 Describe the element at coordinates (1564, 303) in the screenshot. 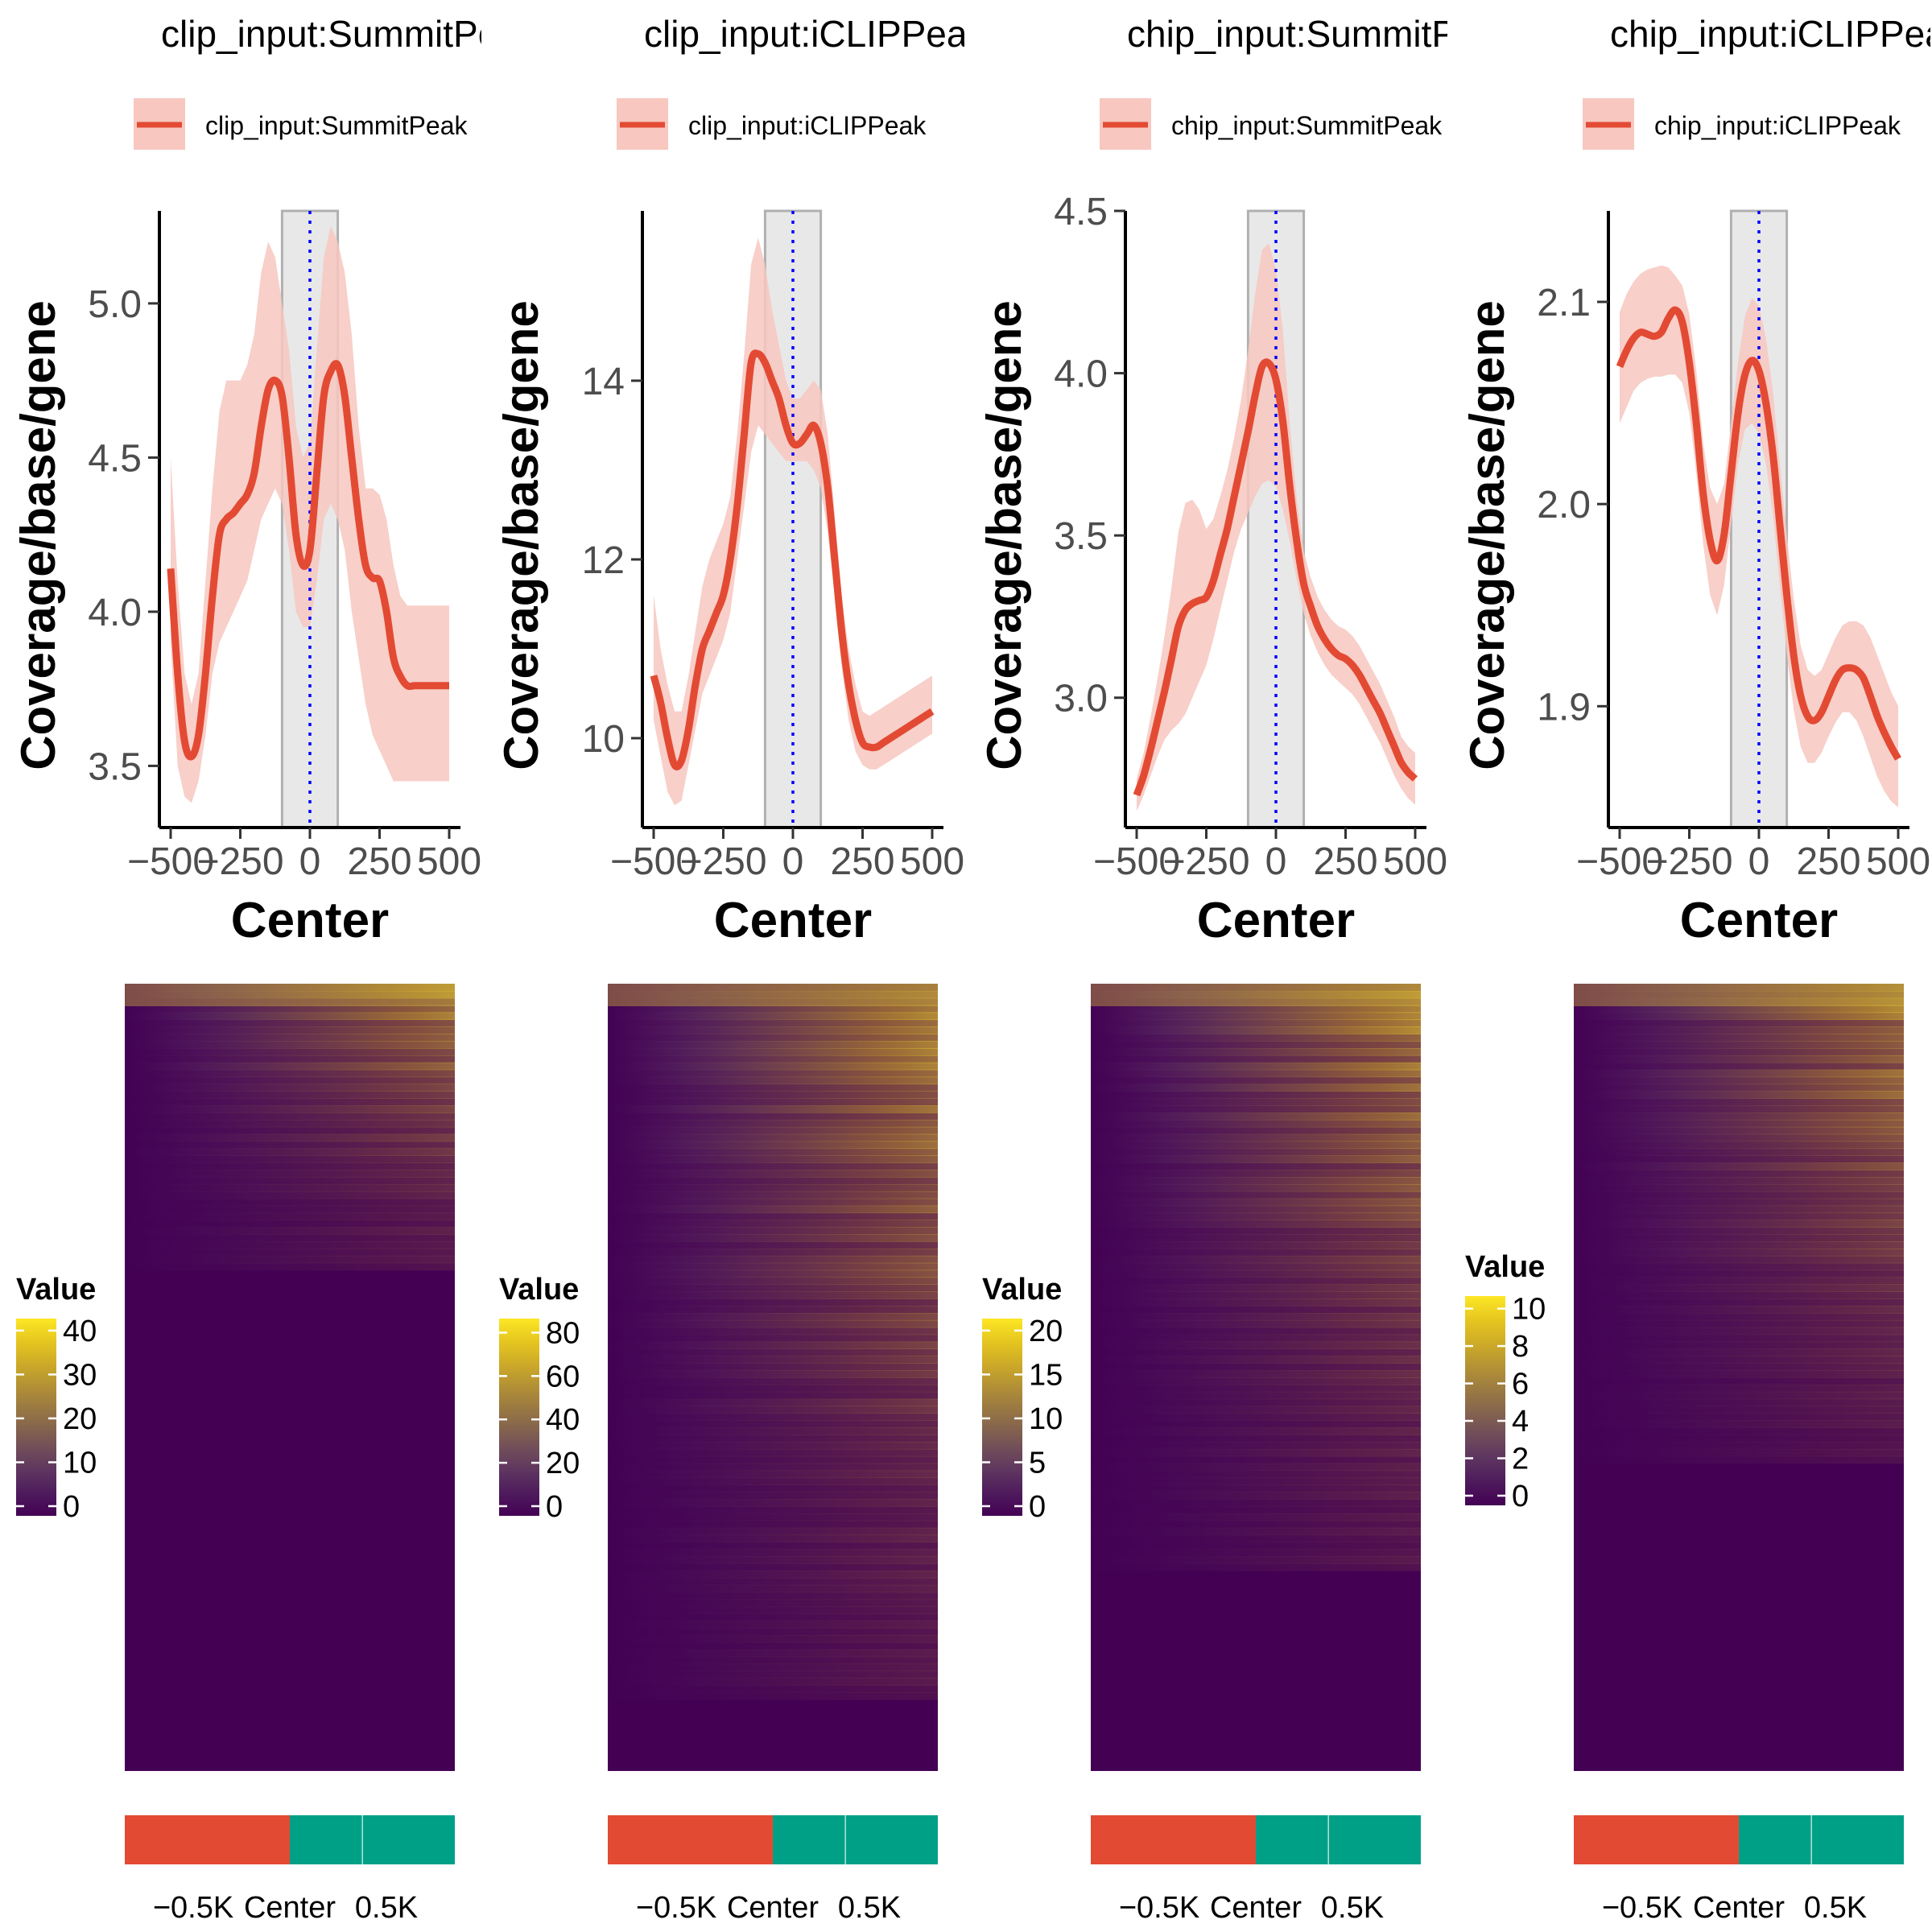

I see `y-tick-label: 2.1` at that location.